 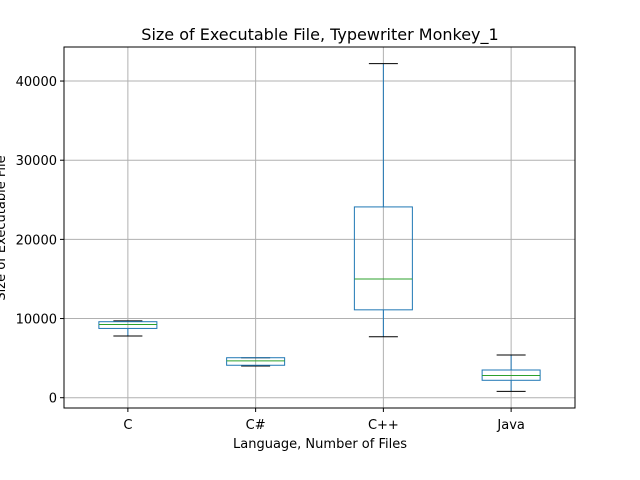 What do you see at coordinates (256, 425) in the screenshot?
I see `x-tick-label: C#` at bounding box center [256, 425].